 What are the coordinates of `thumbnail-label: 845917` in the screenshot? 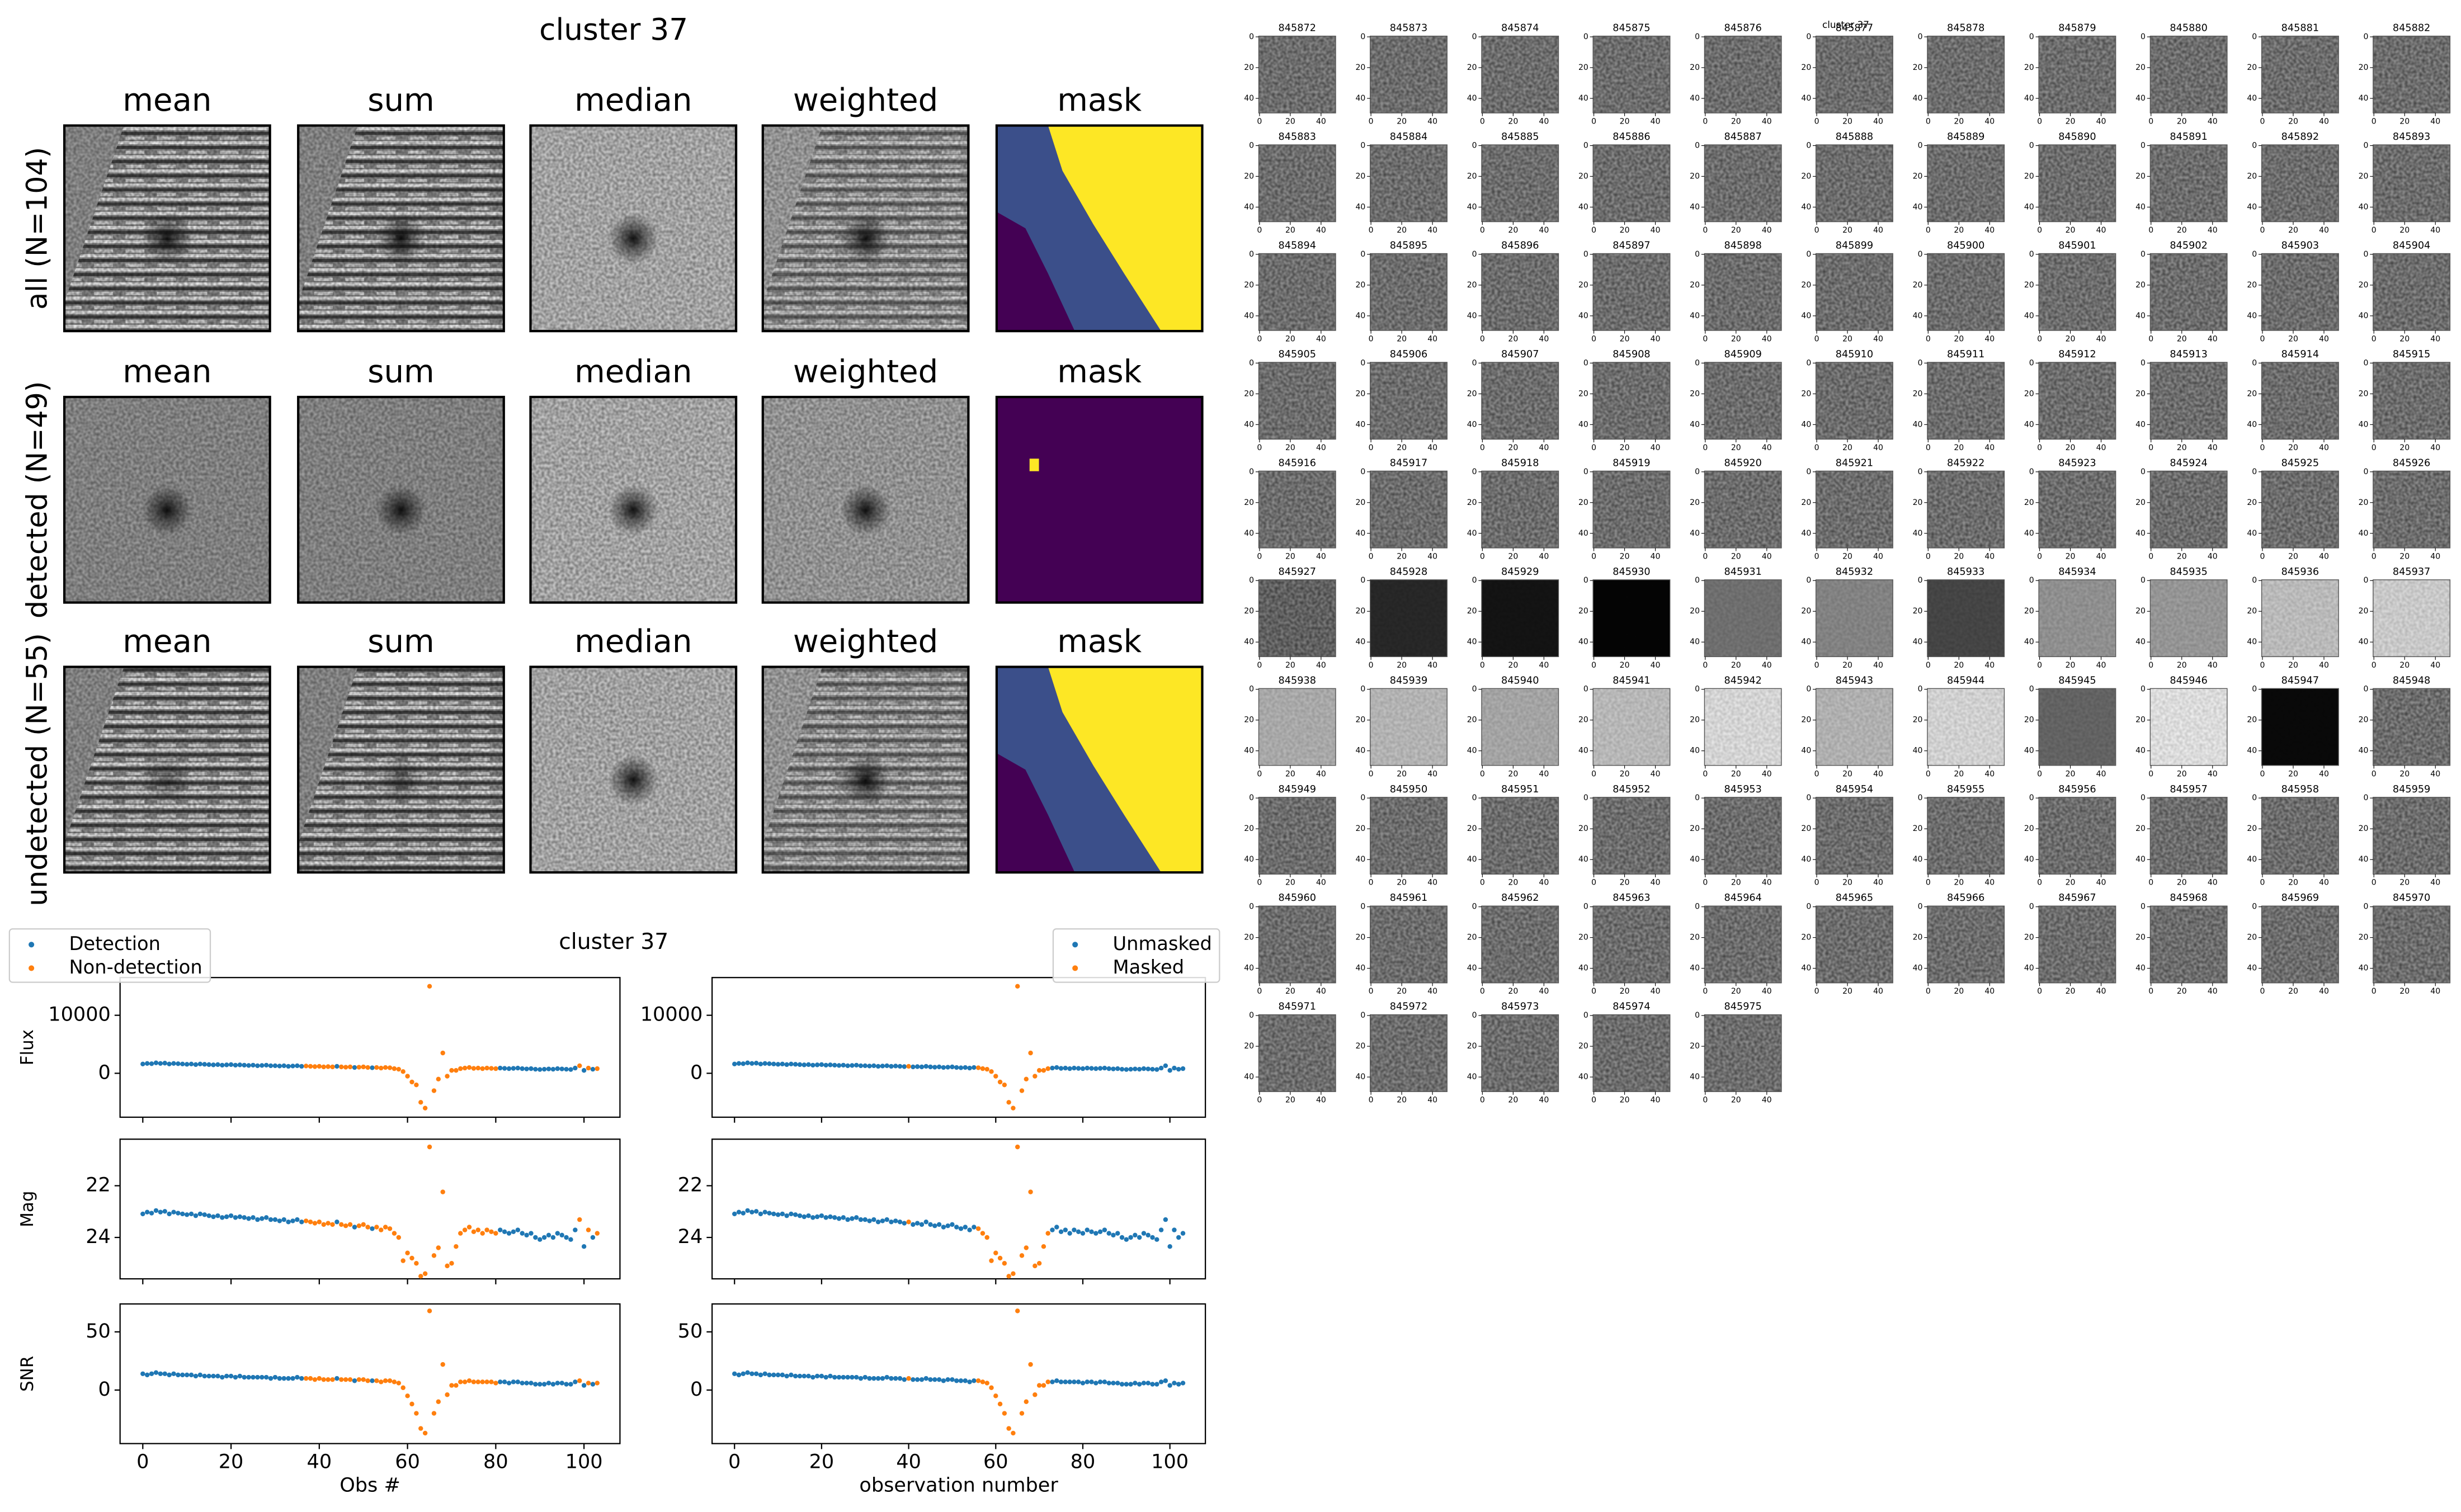 It's located at (1408, 463).